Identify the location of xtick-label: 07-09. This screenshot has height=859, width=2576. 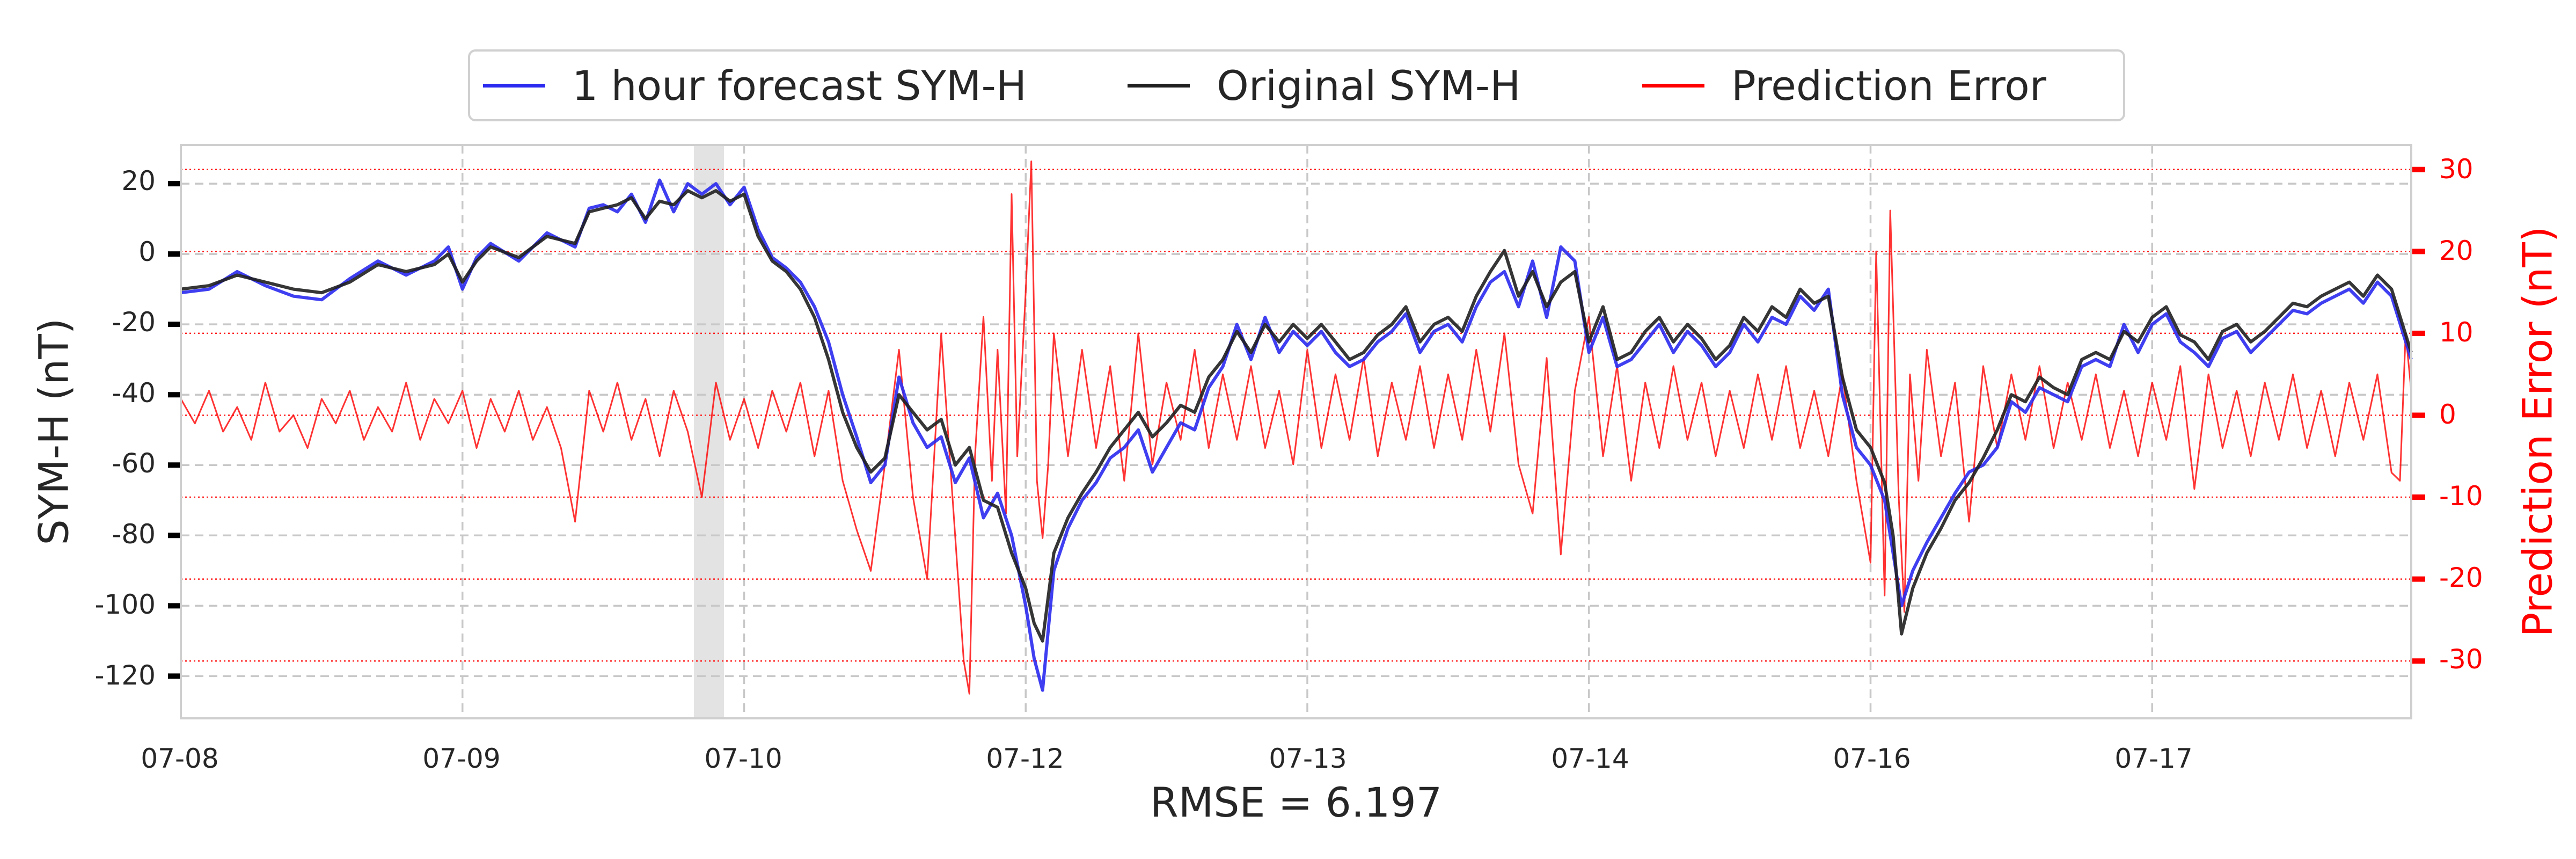
(461, 758).